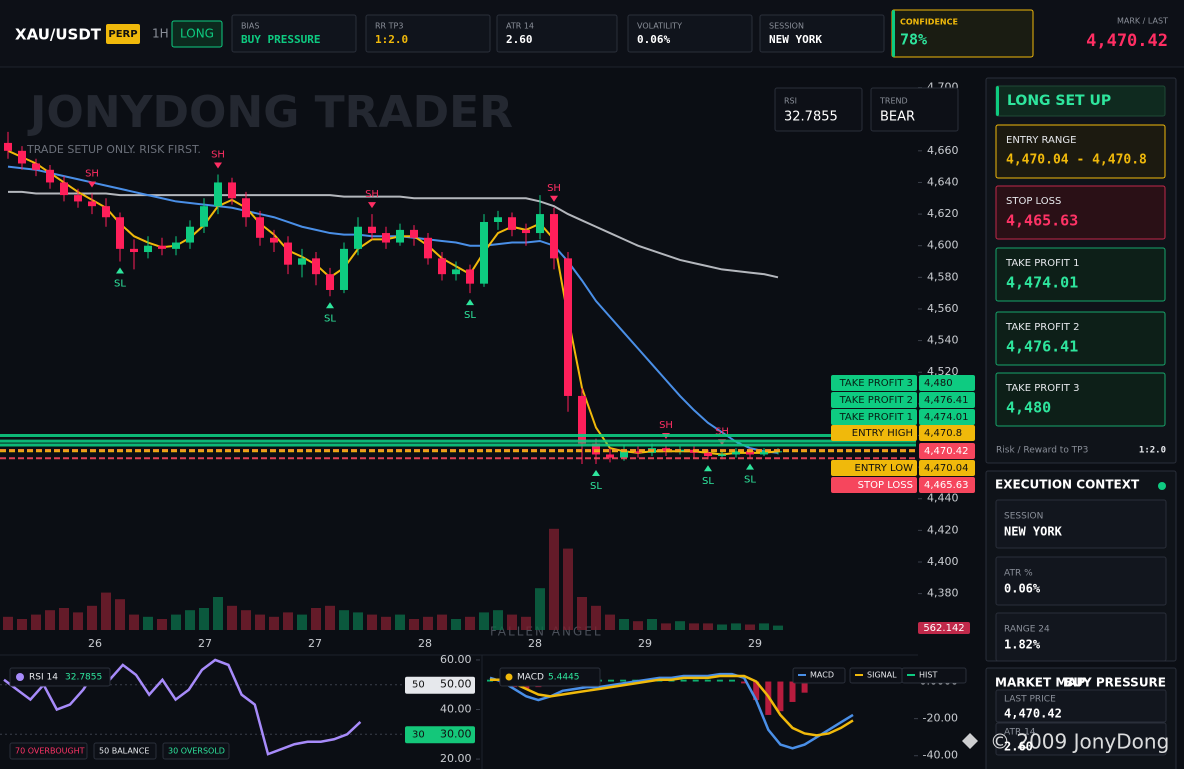 The height and width of the screenshot is (769, 1184). I want to click on side-box, so click(197, 34).